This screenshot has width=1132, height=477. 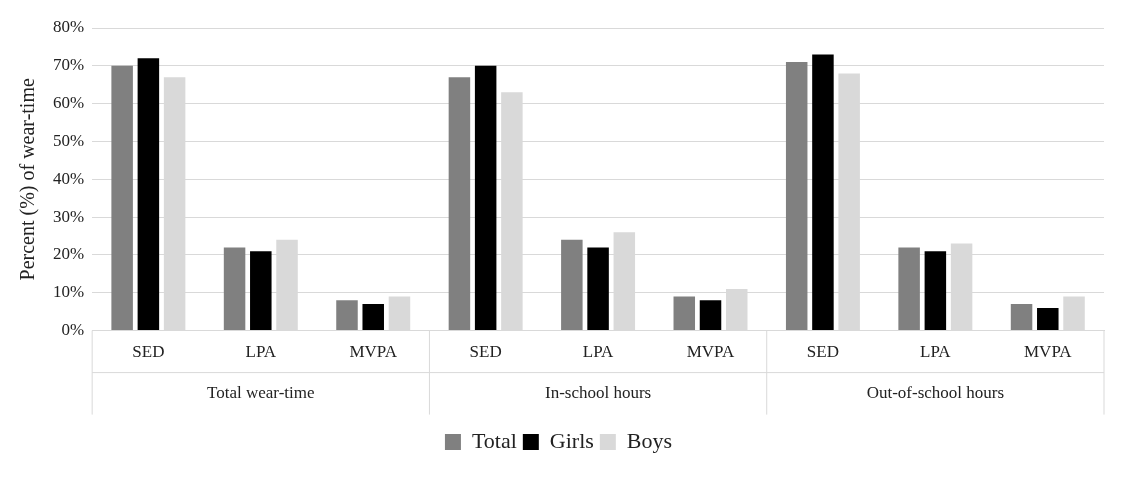 I want to click on text: Total wear-time, so click(x=261, y=393).